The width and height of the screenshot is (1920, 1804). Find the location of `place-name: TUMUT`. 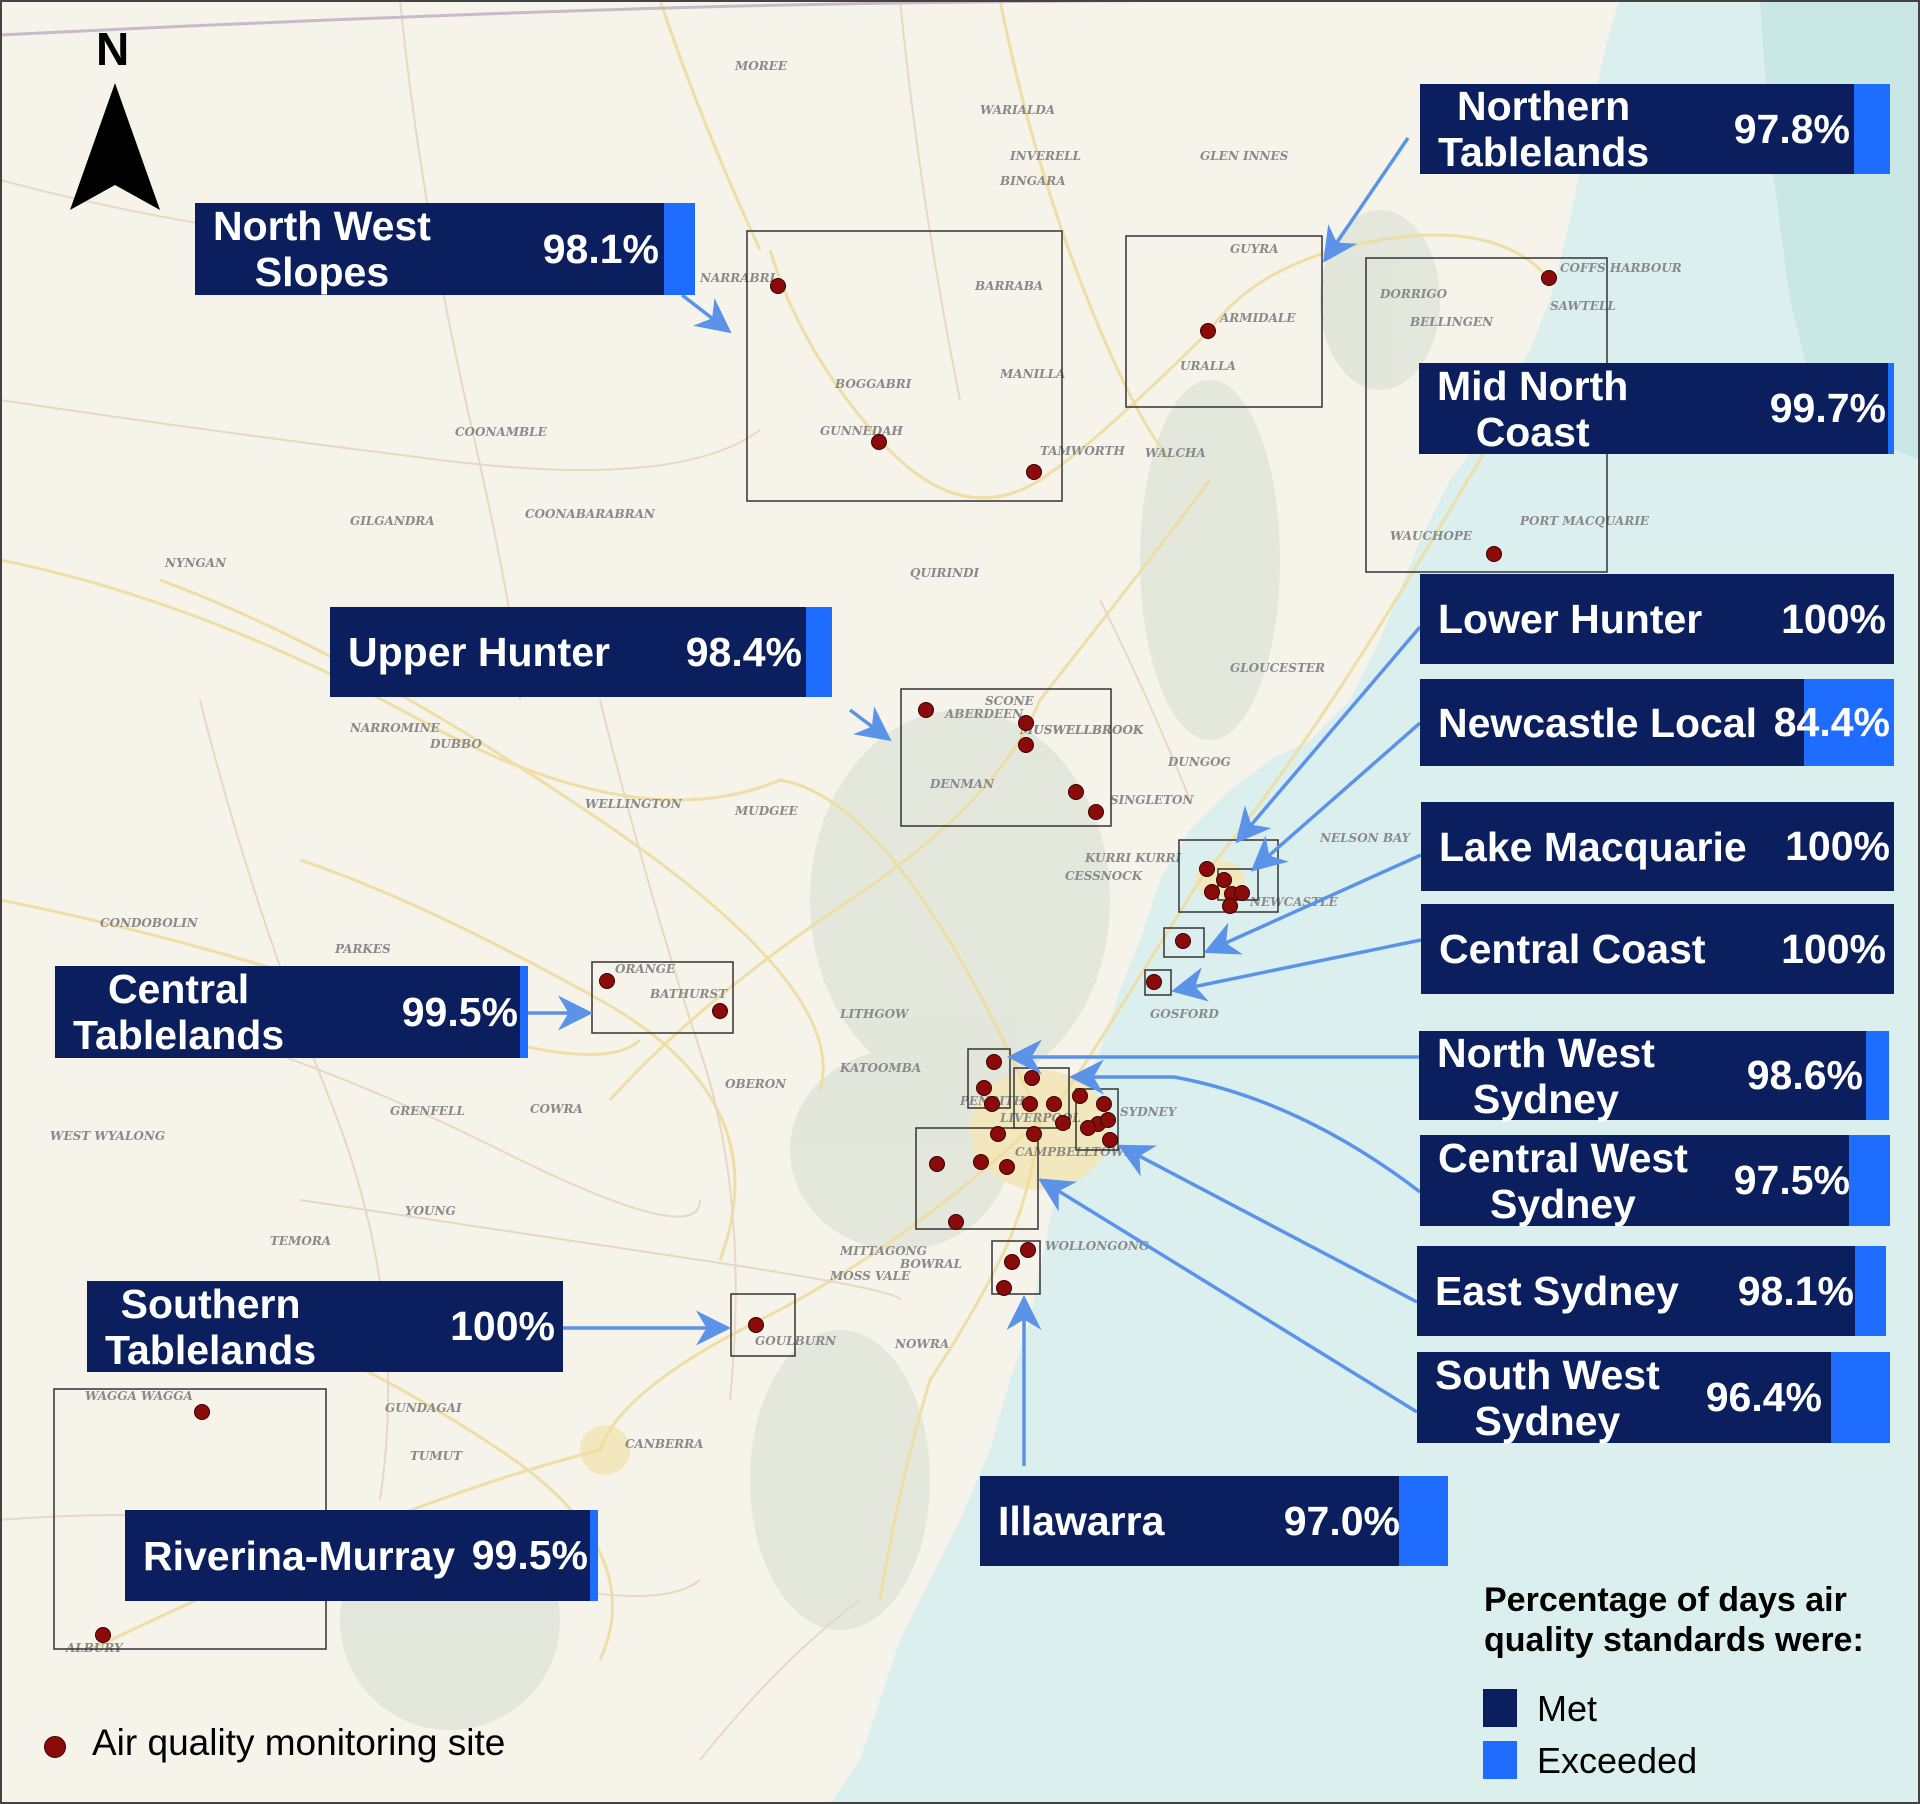

place-name: TUMUT is located at coordinates (436, 1456).